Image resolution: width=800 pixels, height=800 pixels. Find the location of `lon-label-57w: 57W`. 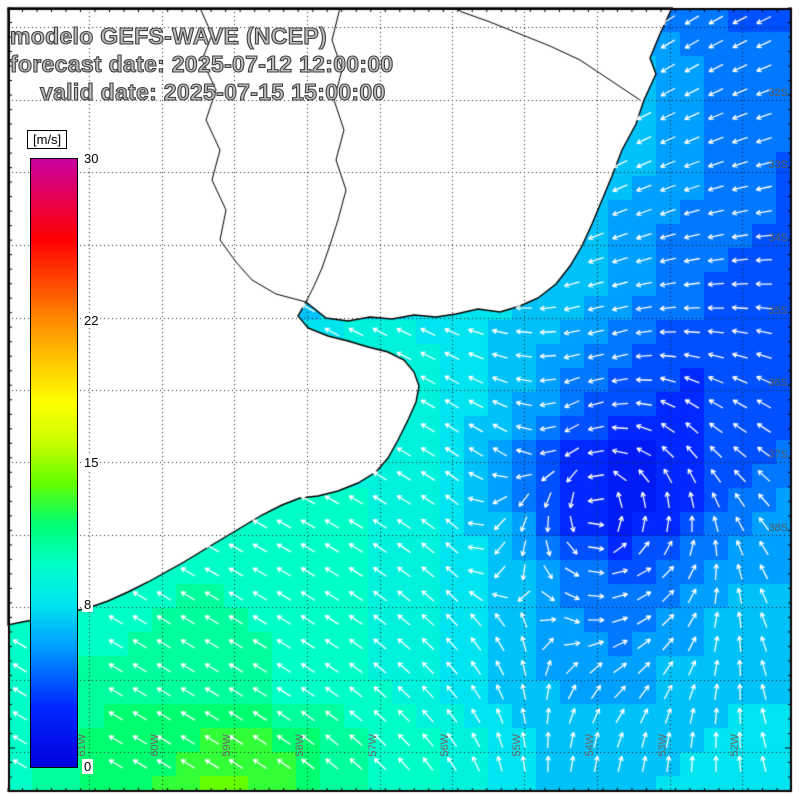

lon-label-57w: 57W is located at coordinates (373, 745).